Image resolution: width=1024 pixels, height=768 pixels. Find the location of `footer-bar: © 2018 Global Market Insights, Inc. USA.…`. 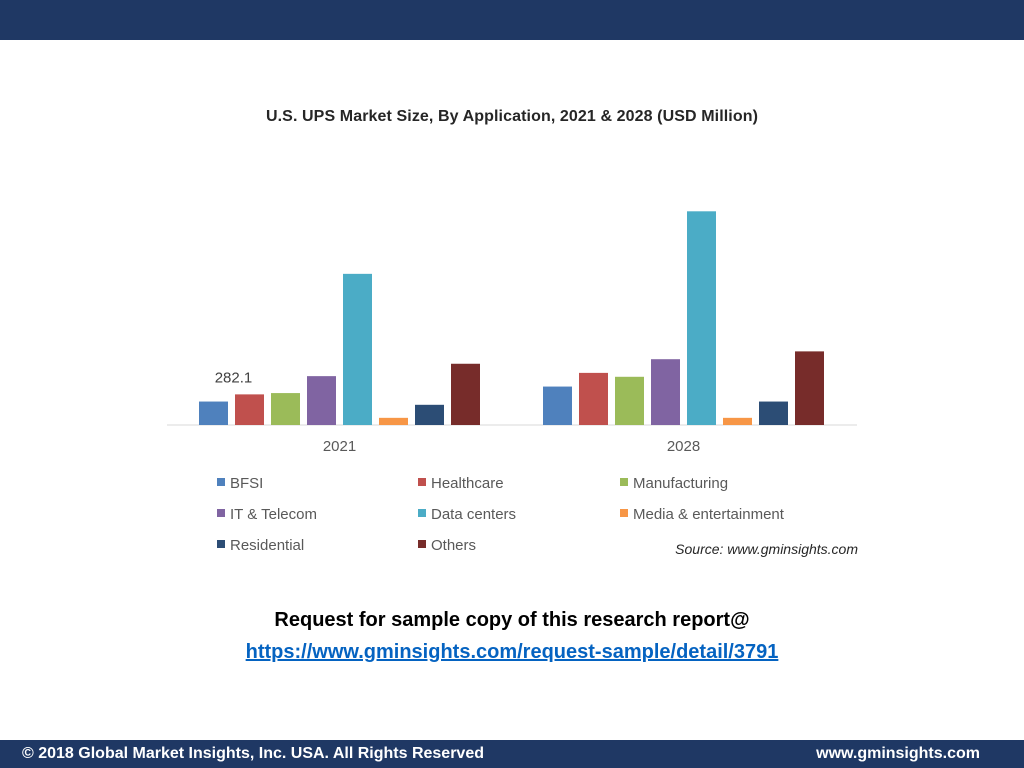

footer-bar: © 2018 Global Market Insights, Inc. USA.… is located at coordinates (512, 754).